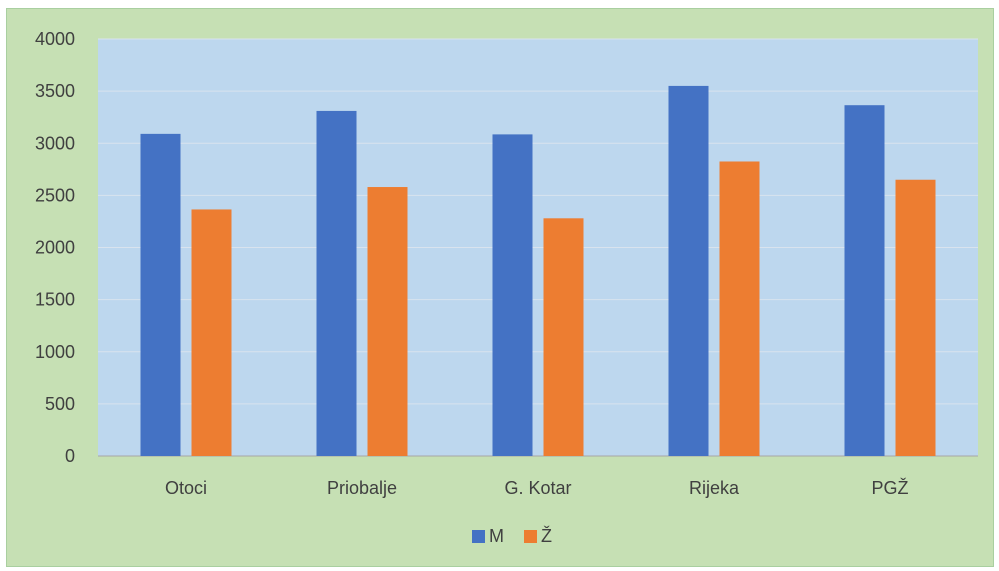 This screenshot has height=571, width=999. I want to click on y-tick-label: 1000, so click(55, 352).